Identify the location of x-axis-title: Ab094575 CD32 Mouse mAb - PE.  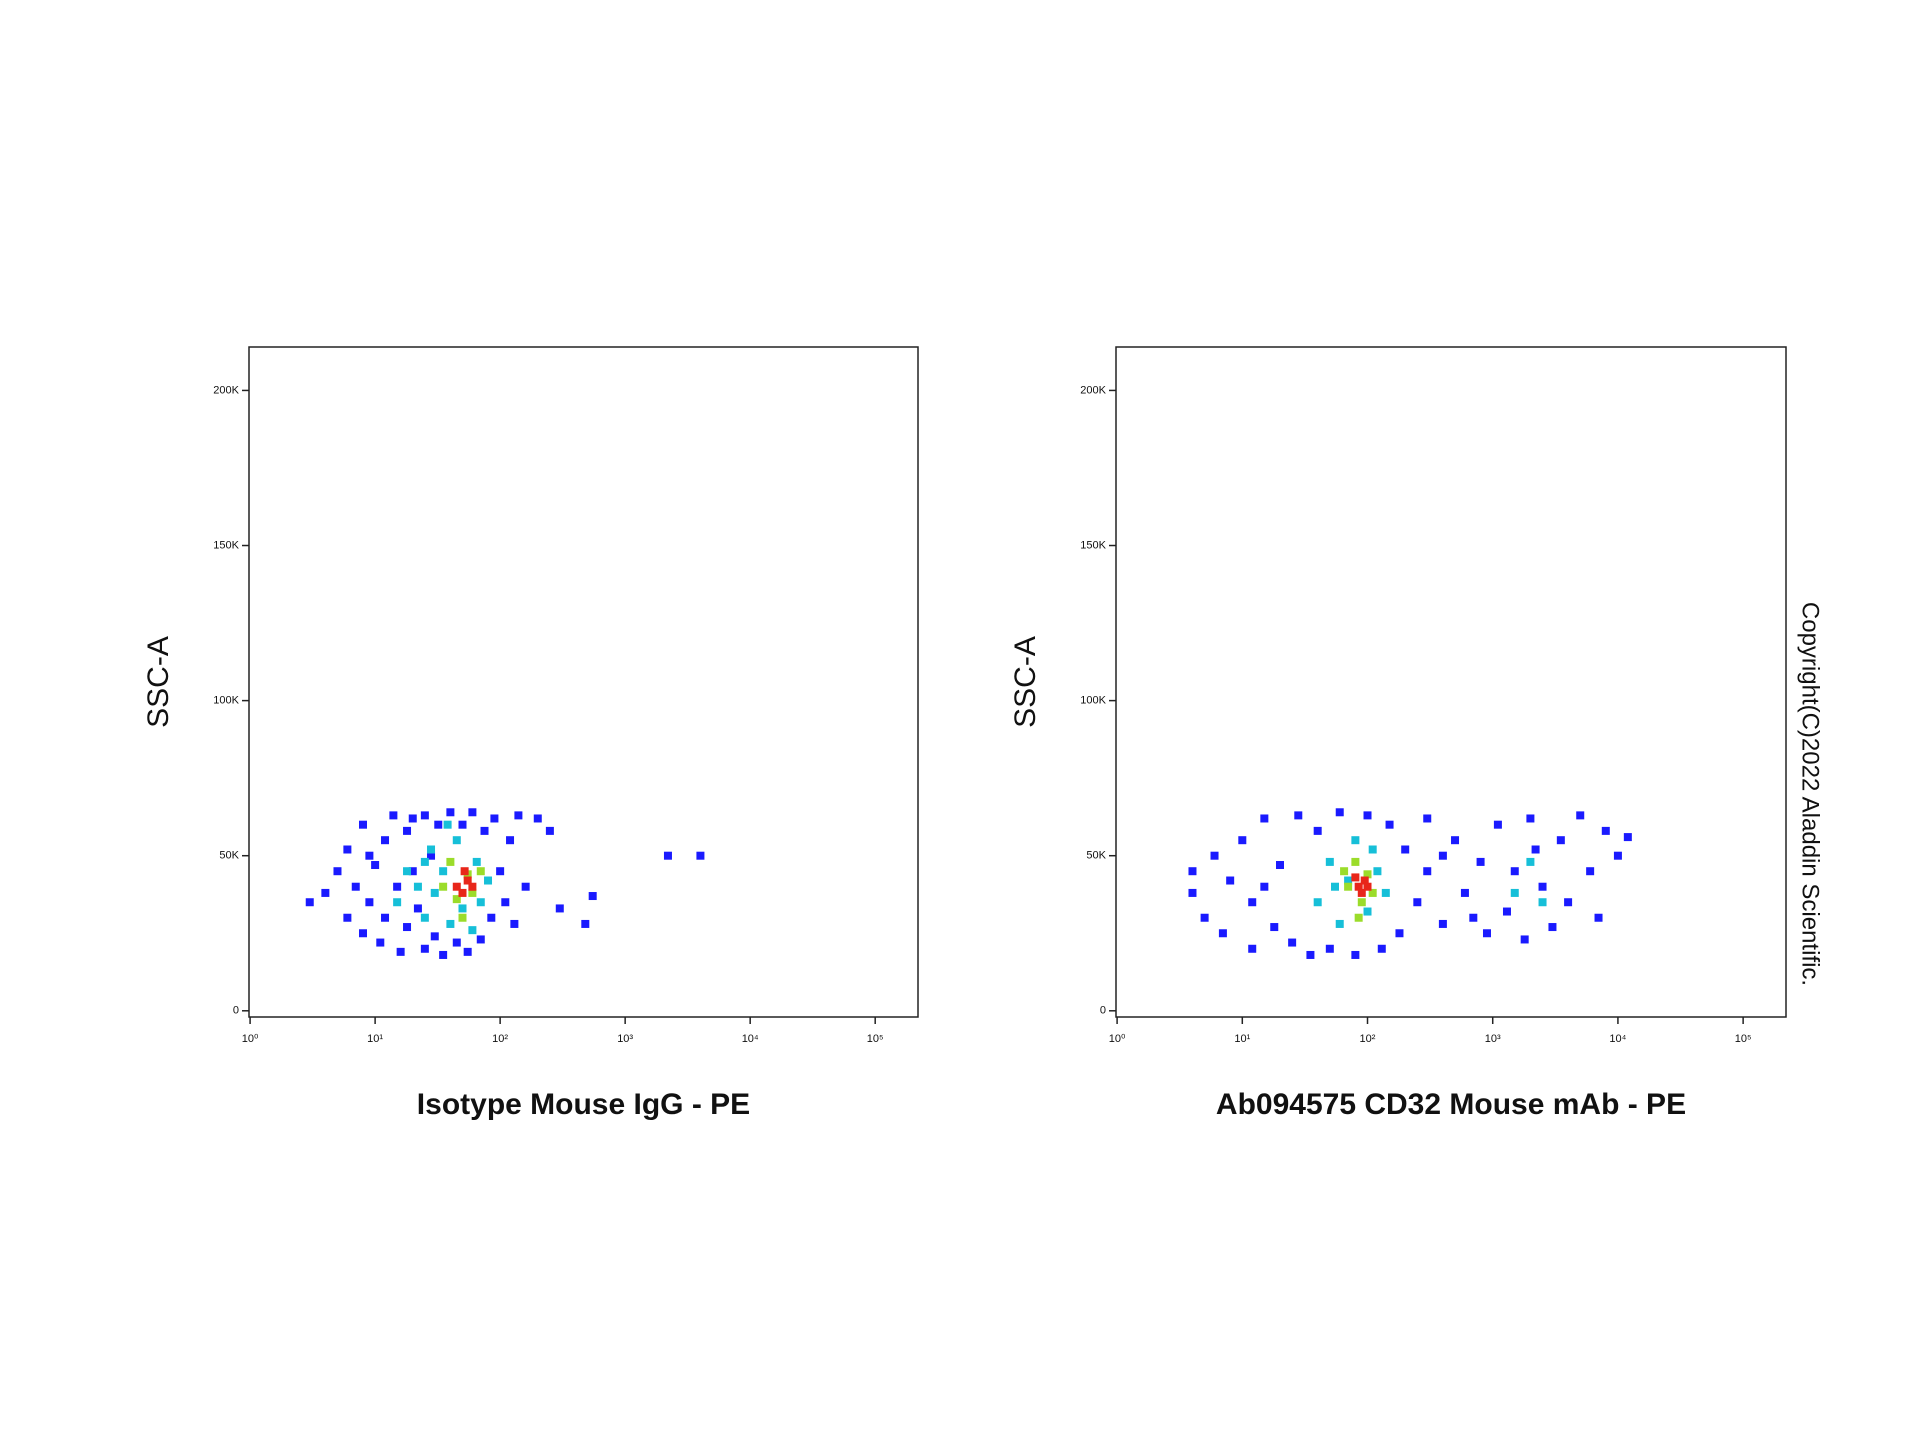
(1451, 1104).